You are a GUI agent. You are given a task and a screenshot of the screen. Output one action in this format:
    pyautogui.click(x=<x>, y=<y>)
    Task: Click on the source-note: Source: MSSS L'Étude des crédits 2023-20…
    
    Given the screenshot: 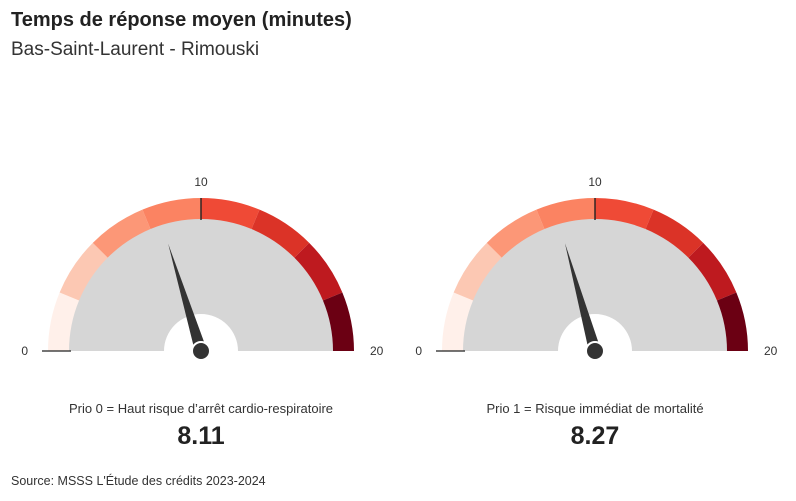 What is the action you would take?
    pyautogui.click(x=138, y=481)
    